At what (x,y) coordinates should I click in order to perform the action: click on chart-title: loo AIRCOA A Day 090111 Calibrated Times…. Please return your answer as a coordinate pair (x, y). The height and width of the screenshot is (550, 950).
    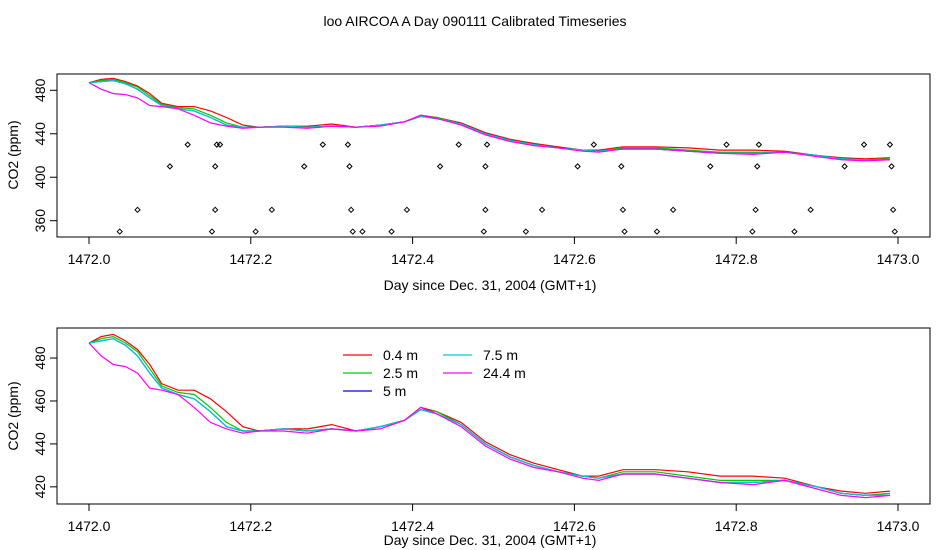
    Looking at the image, I should click on (475, 21).